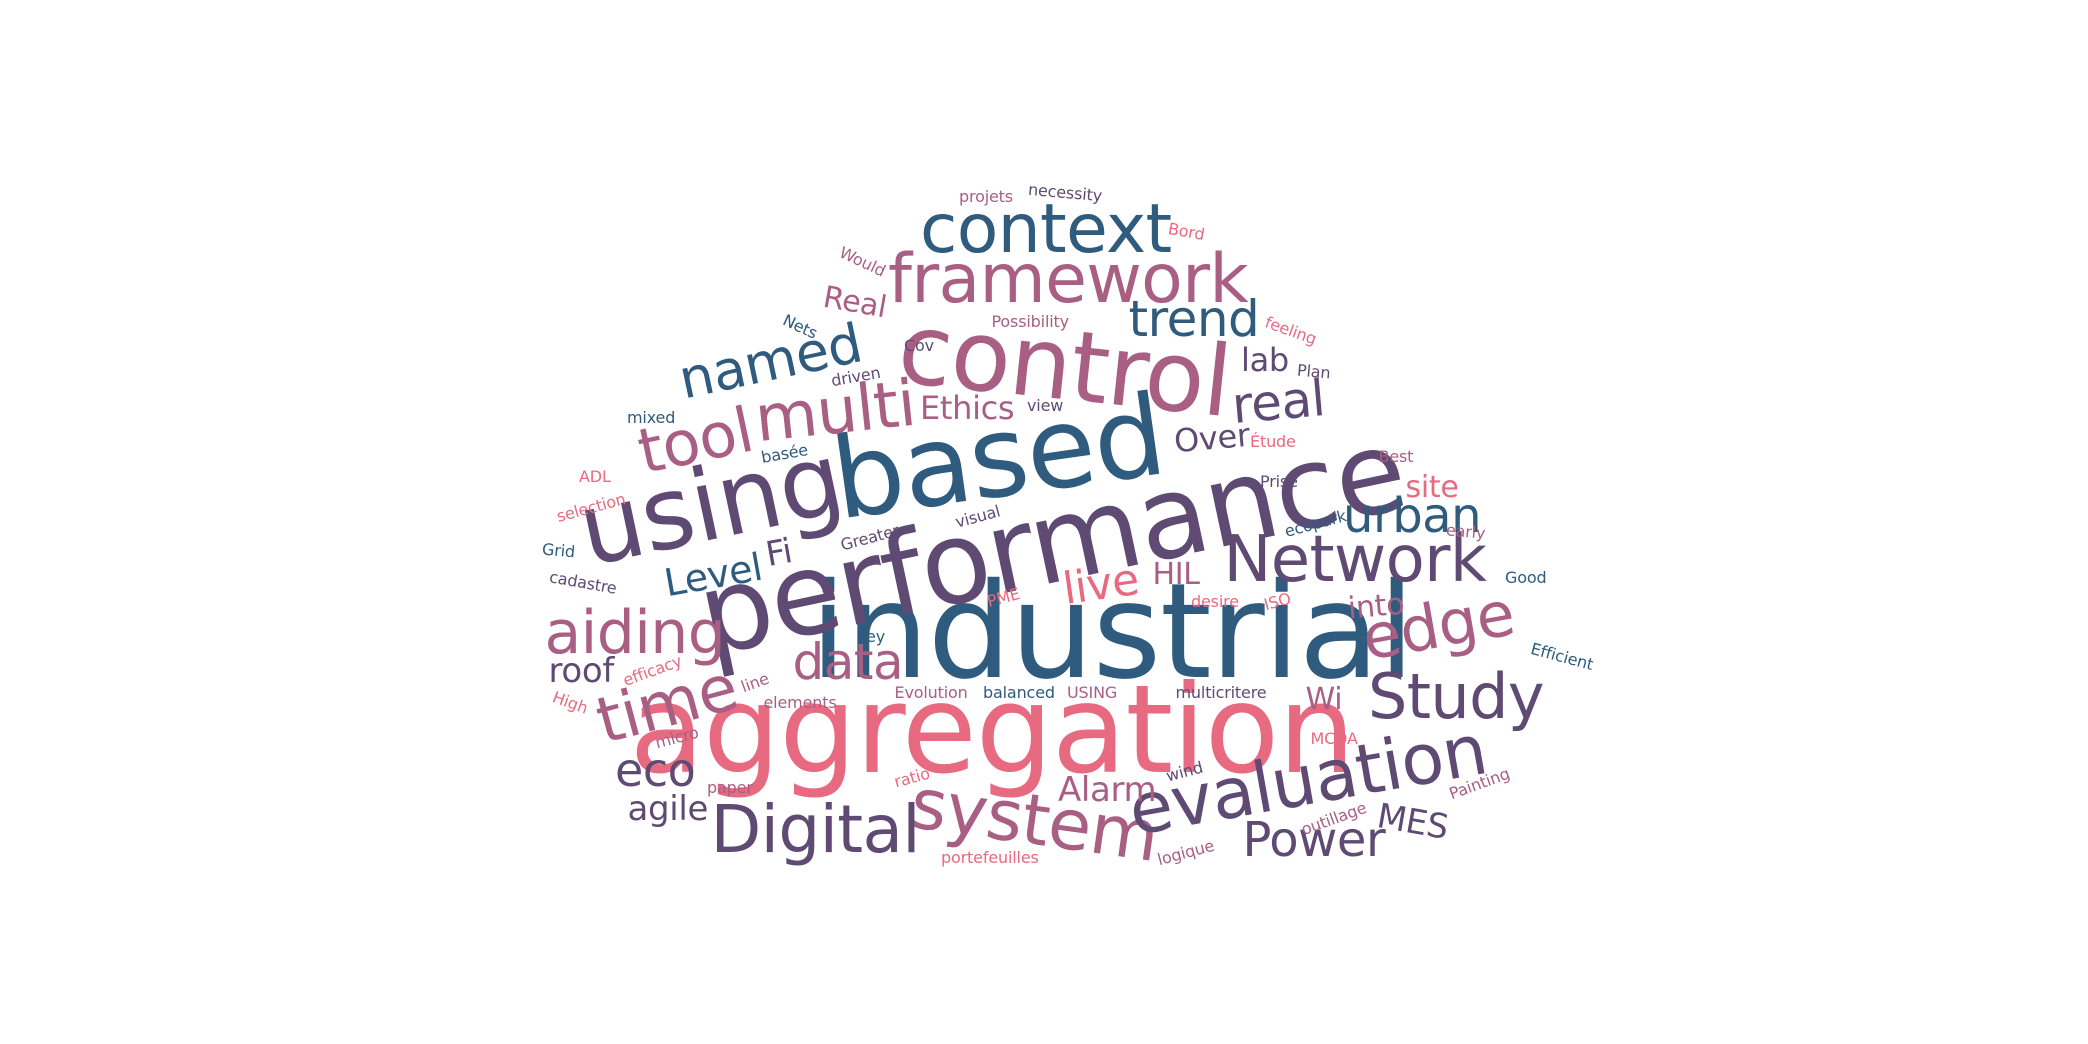  I want to click on word-live: live, so click(1100, 584).